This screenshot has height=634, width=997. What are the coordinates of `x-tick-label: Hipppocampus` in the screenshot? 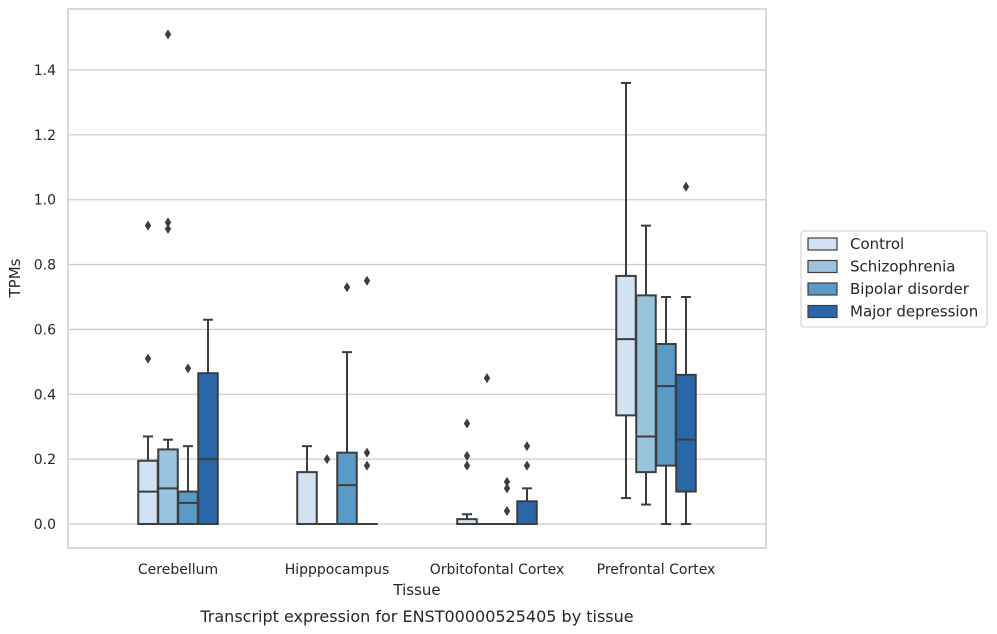 It's located at (337, 570).